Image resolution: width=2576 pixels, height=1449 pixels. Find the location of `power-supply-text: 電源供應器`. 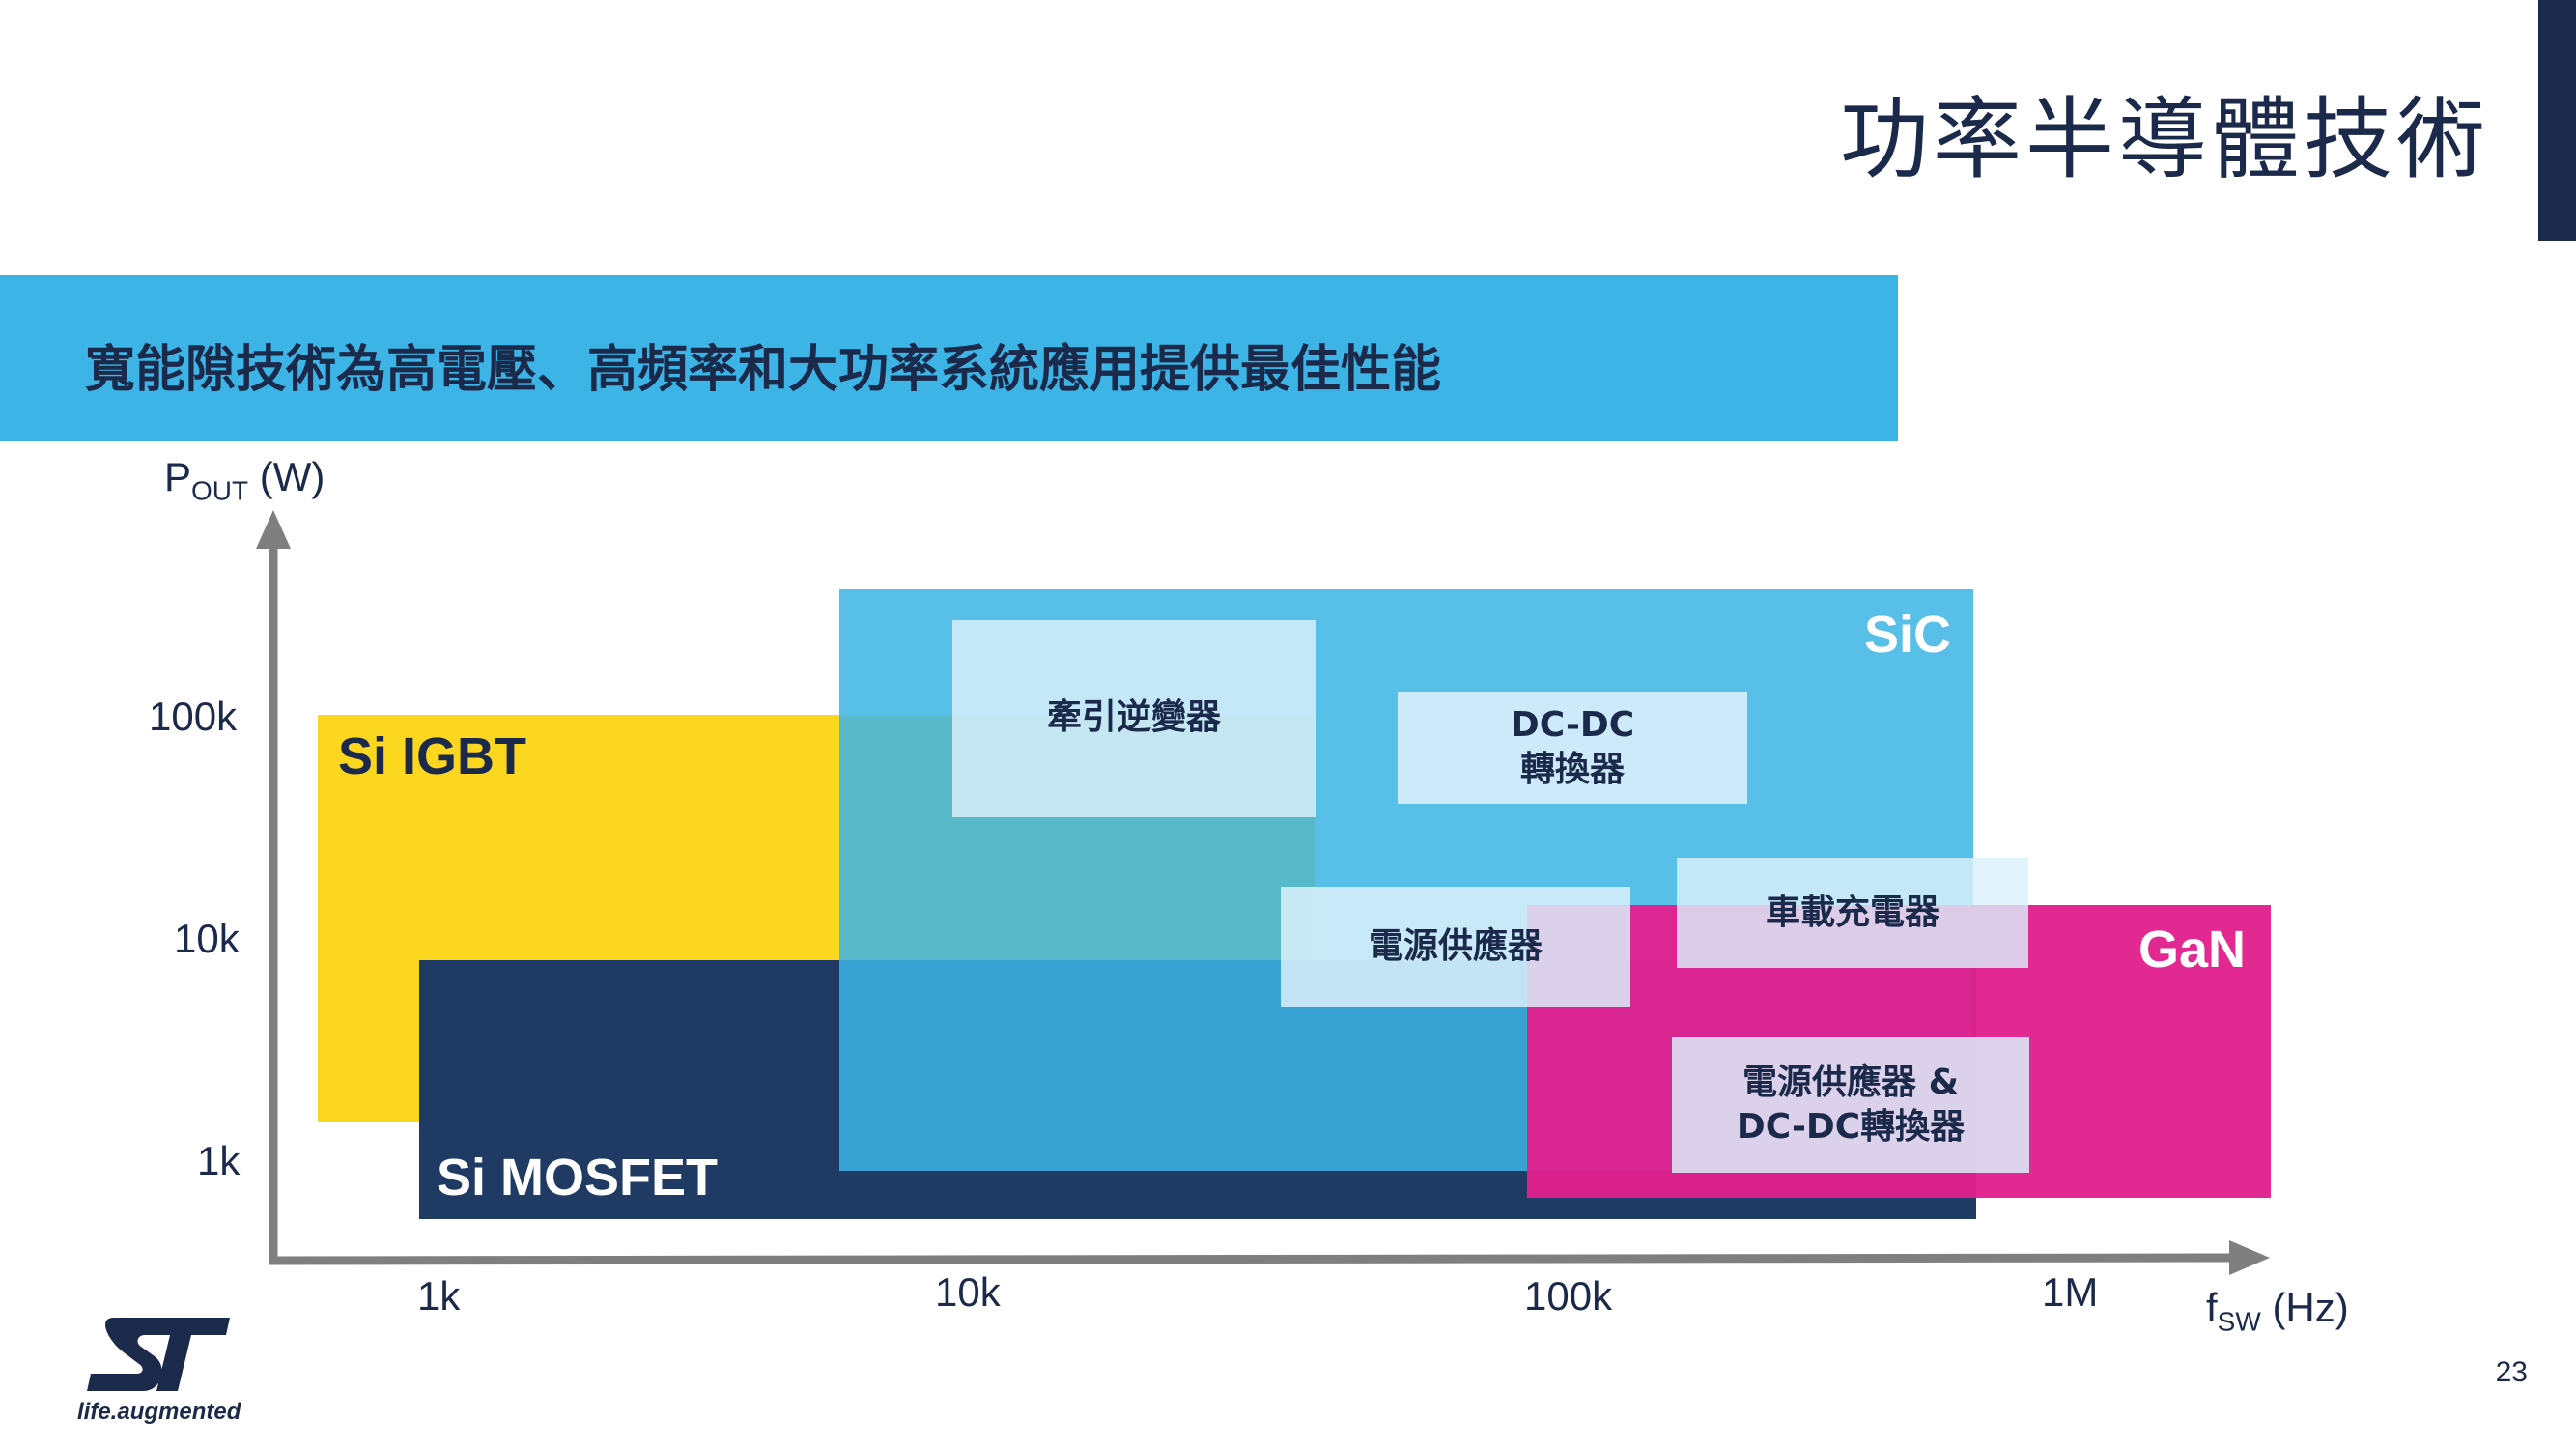

power-supply-text: 電源供應器 is located at coordinates (1455, 946).